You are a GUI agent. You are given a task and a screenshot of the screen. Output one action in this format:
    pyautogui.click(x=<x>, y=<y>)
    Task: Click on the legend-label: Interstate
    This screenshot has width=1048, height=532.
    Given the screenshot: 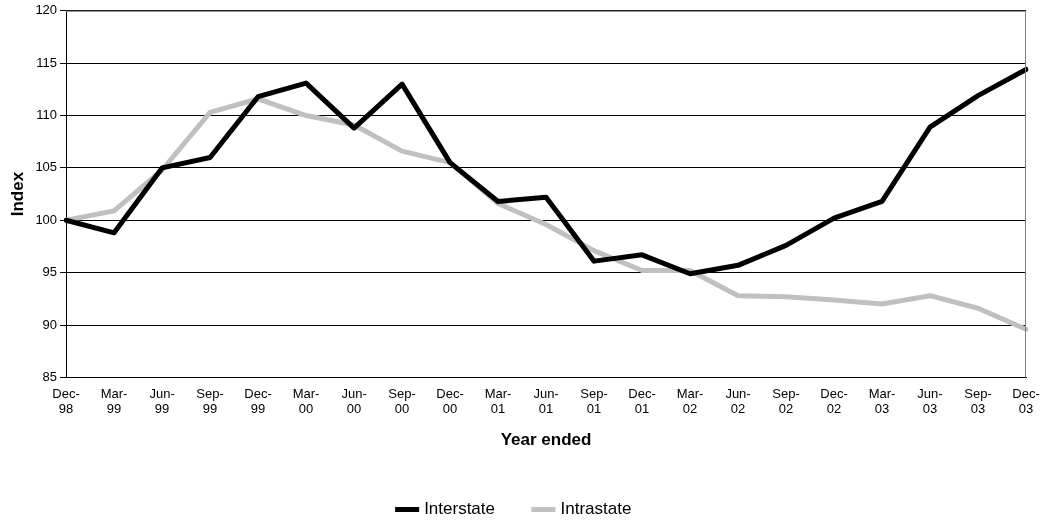 What is the action you would take?
    pyautogui.click(x=459, y=509)
    